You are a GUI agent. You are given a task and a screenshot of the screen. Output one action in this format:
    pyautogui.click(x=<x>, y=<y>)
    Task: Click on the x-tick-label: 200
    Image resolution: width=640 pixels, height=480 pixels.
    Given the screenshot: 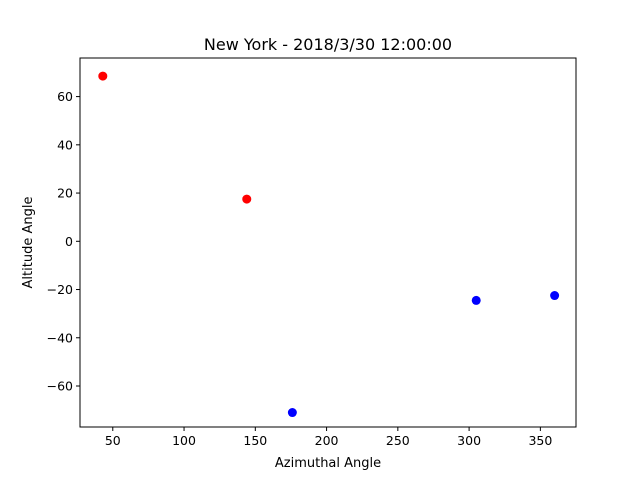 What is the action you would take?
    pyautogui.click(x=327, y=440)
    